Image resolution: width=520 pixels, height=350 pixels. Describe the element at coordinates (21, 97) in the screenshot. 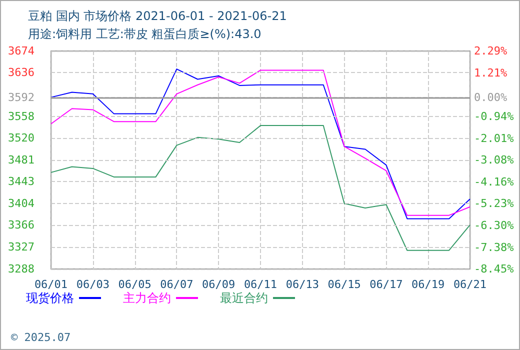

I see `y-tick-label: 3592` at that location.